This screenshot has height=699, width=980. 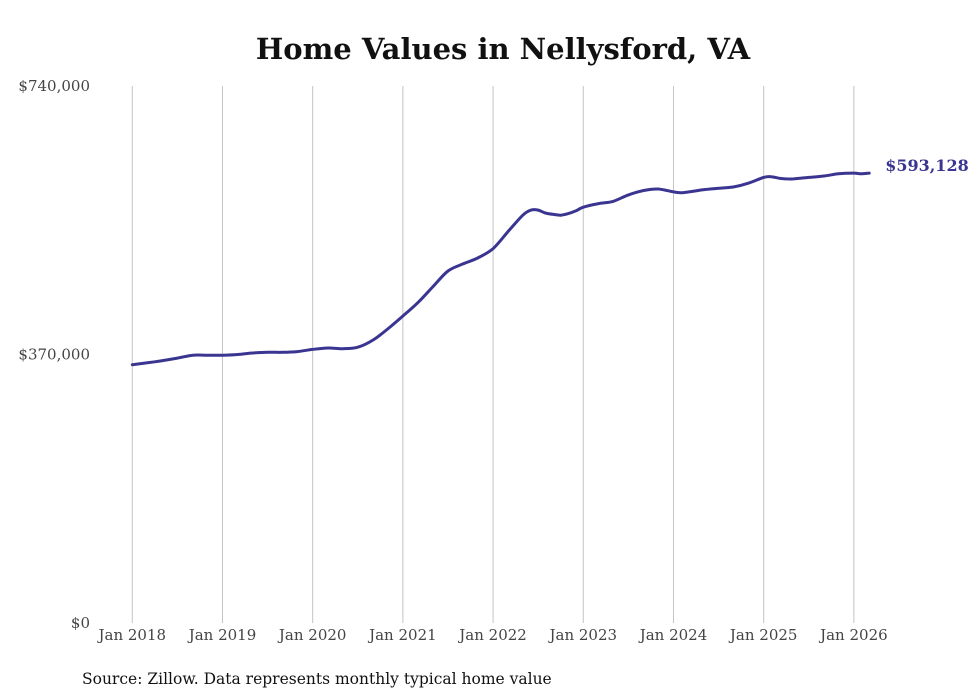 I want to click on y-tick-label-2: $740,000, so click(x=54, y=86).